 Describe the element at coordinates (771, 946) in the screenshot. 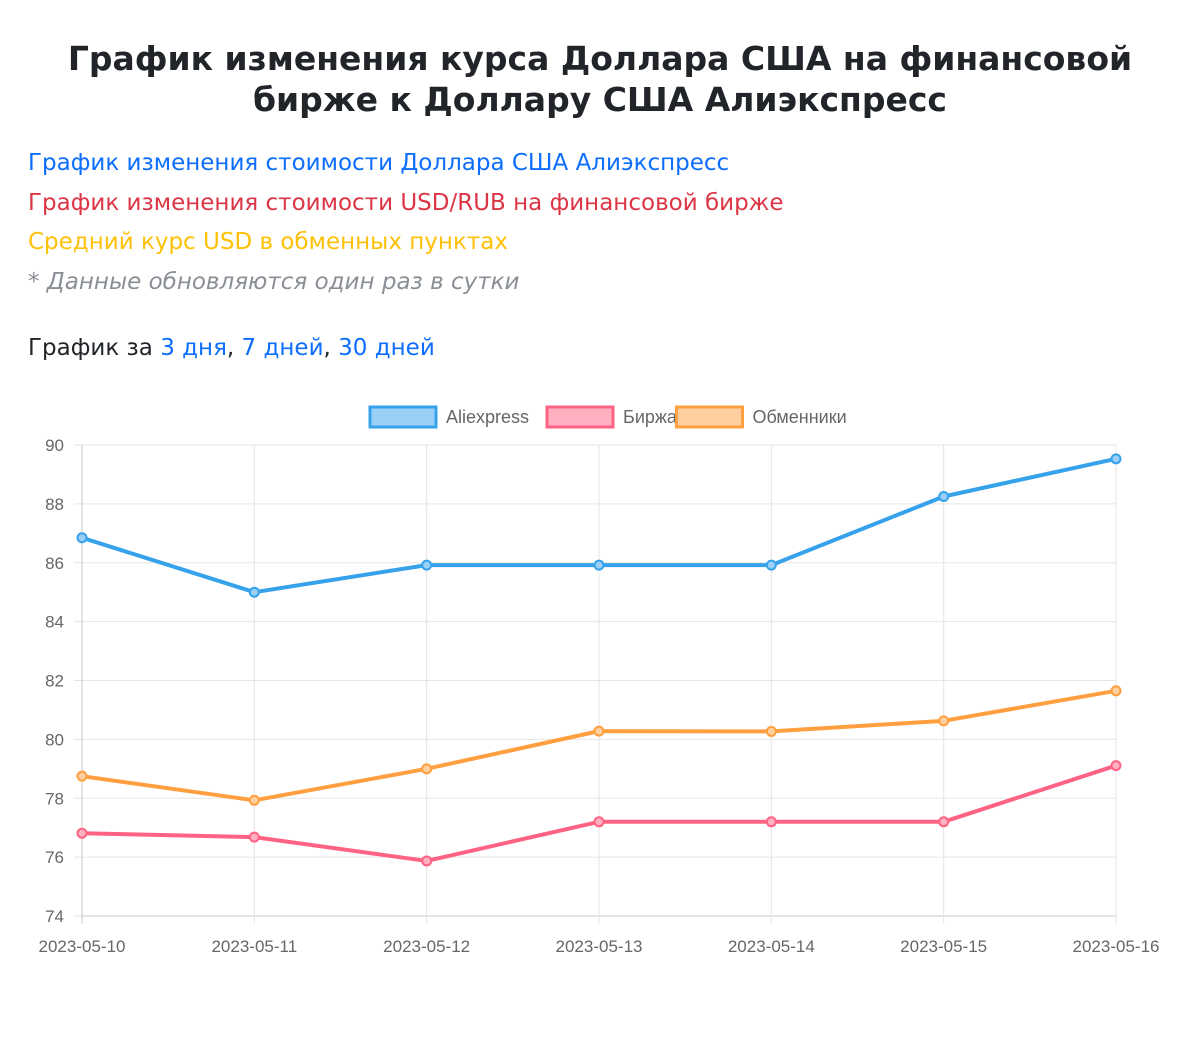

I see `x-tick-label: 2023-05-14` at that location.